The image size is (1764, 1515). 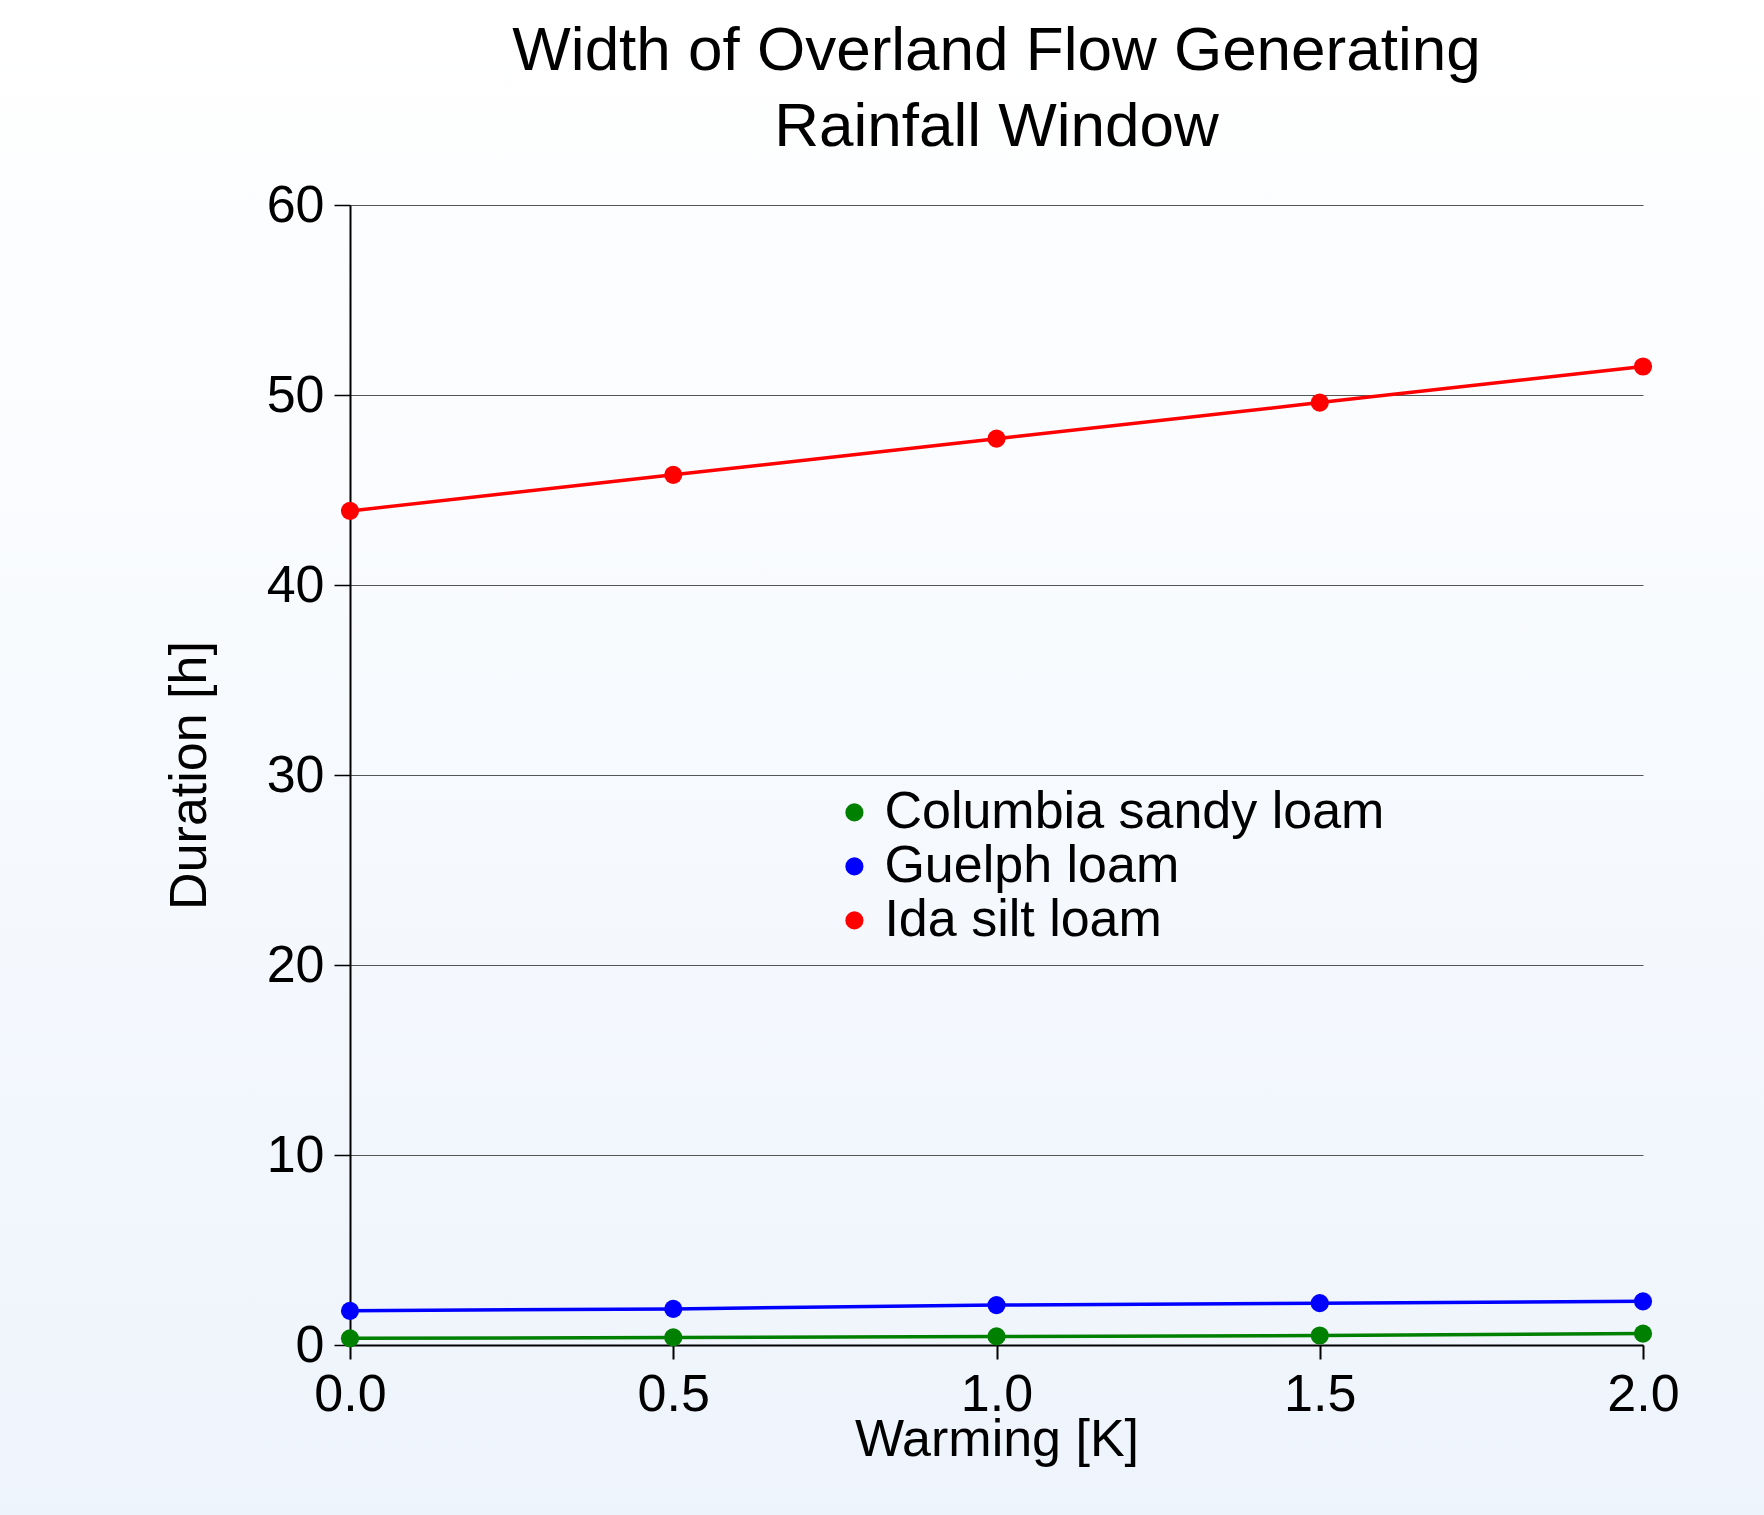 What do you see at coordinates (295, 583) in the screenshot?
I see `y-tick-label: 40` at bounding box center [295, 583].